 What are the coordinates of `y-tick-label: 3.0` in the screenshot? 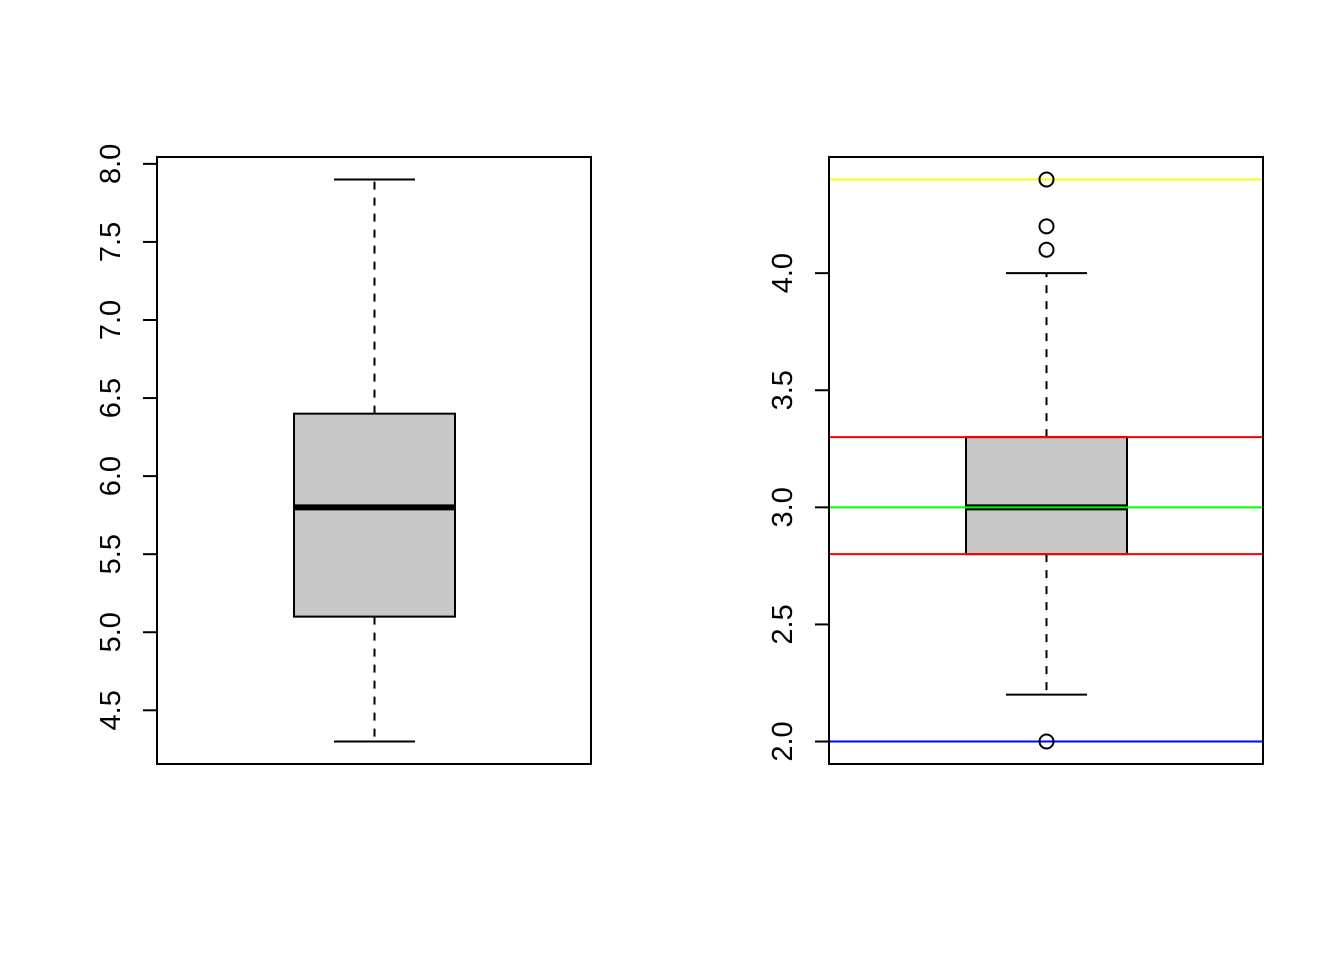 It's located at (783, 507).